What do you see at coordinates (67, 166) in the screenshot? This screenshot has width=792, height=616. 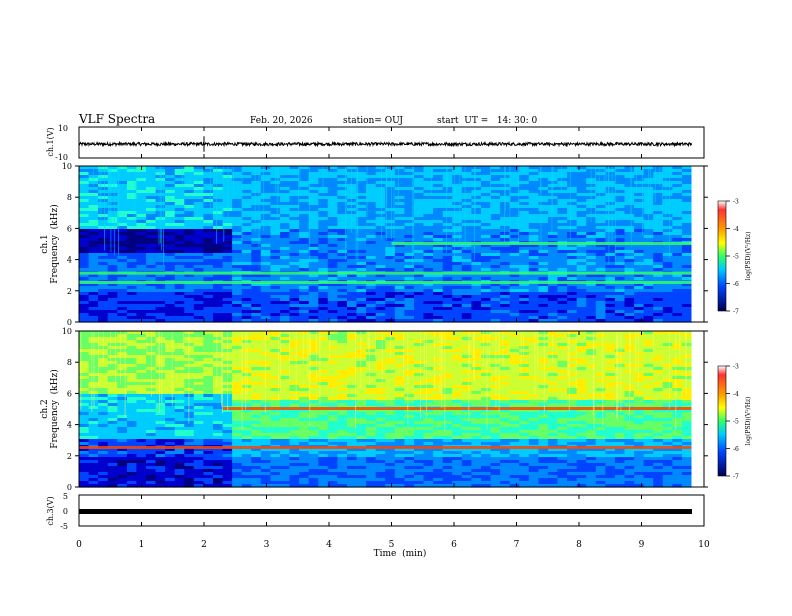 I see `spectrogram-ytick-label: 10` at bounding box center [67, 166].